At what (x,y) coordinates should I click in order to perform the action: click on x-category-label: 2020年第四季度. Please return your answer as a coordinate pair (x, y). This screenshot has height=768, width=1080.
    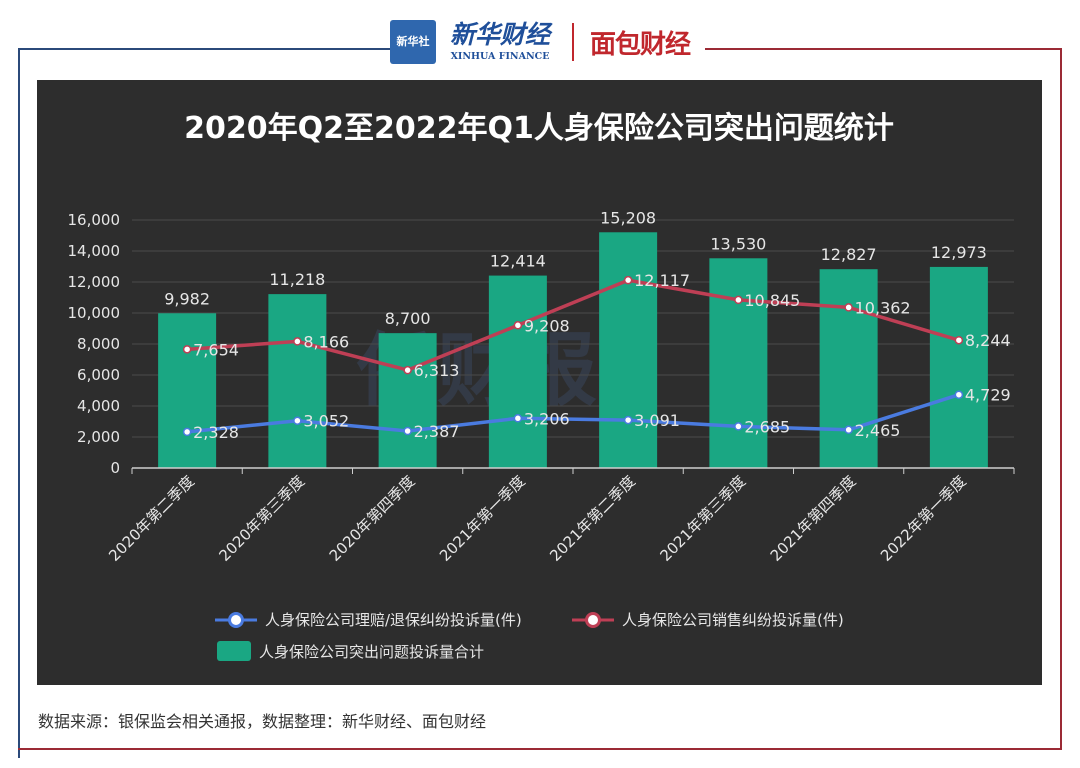
    Looking at the image, I should click on (372, 518).